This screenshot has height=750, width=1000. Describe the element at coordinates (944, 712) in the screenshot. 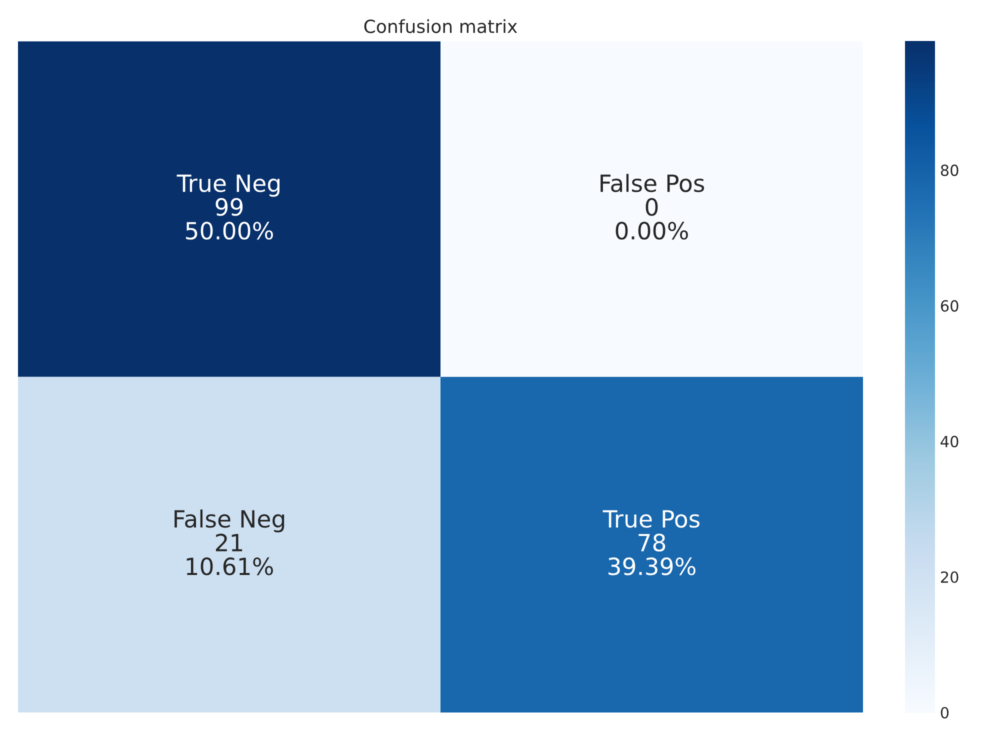

I see `color-bar-label: 0` at that location.